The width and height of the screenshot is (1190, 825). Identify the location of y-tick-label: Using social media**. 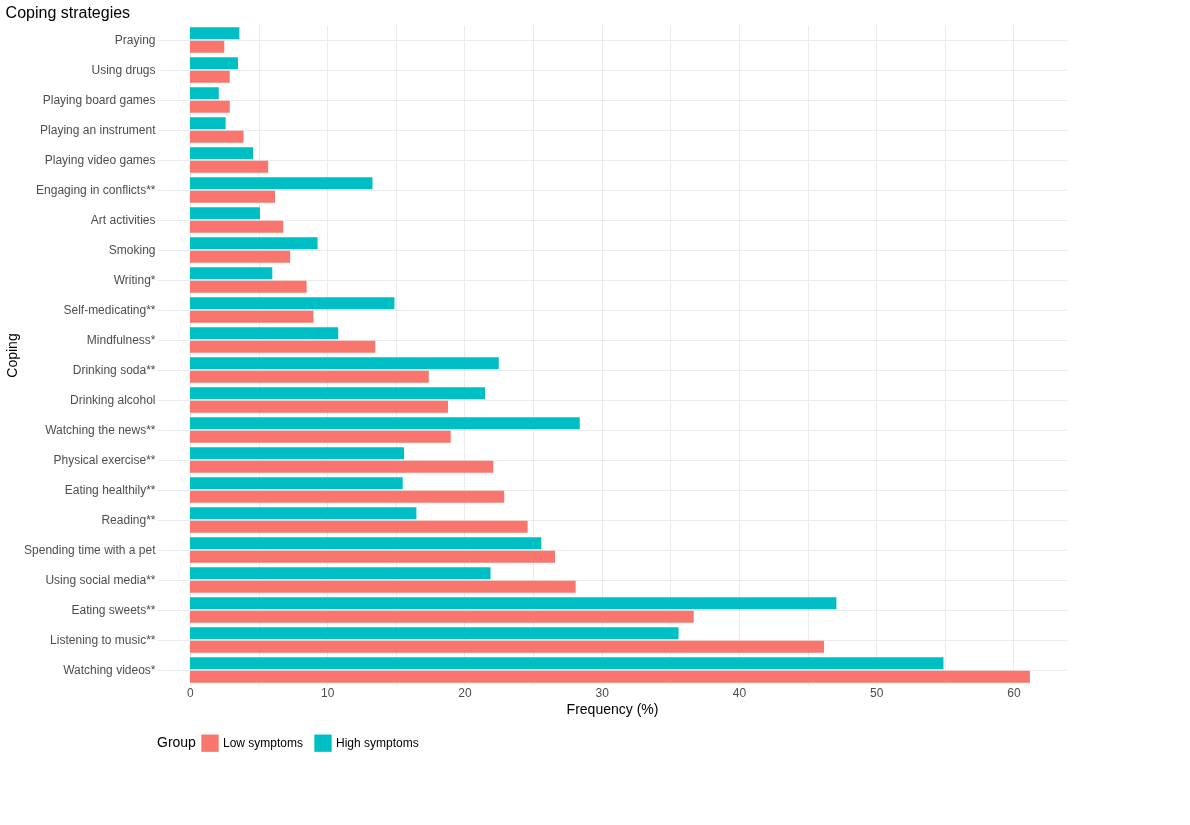
(100, 580).